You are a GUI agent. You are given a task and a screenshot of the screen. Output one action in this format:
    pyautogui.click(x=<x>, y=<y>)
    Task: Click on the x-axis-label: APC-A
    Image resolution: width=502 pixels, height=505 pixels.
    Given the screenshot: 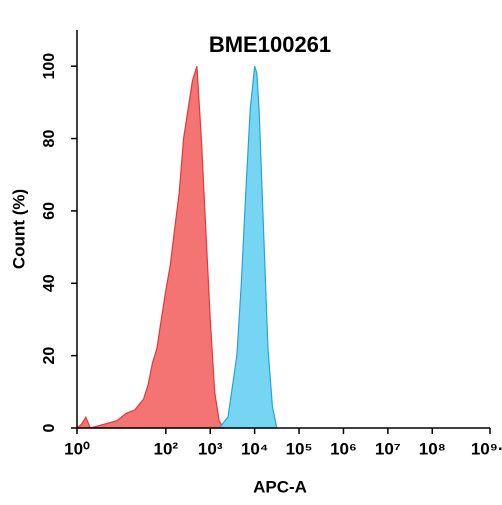 What is the action you would take?
    pyautogui.click(x=280, y=486)
    